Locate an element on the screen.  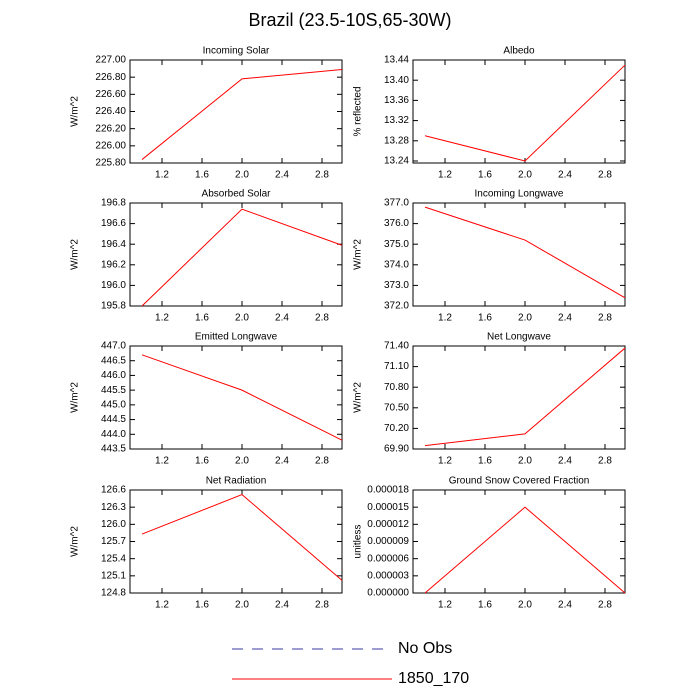
y-tick-label: 126.0 is located at coordinates (113, 524).